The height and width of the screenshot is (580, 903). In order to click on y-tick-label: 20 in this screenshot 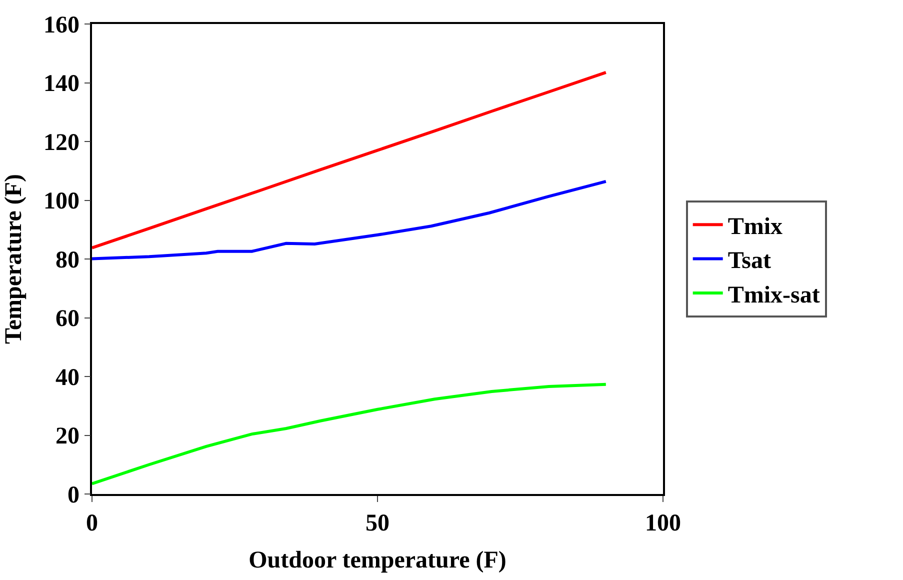, I will do `click(67, 437)`.